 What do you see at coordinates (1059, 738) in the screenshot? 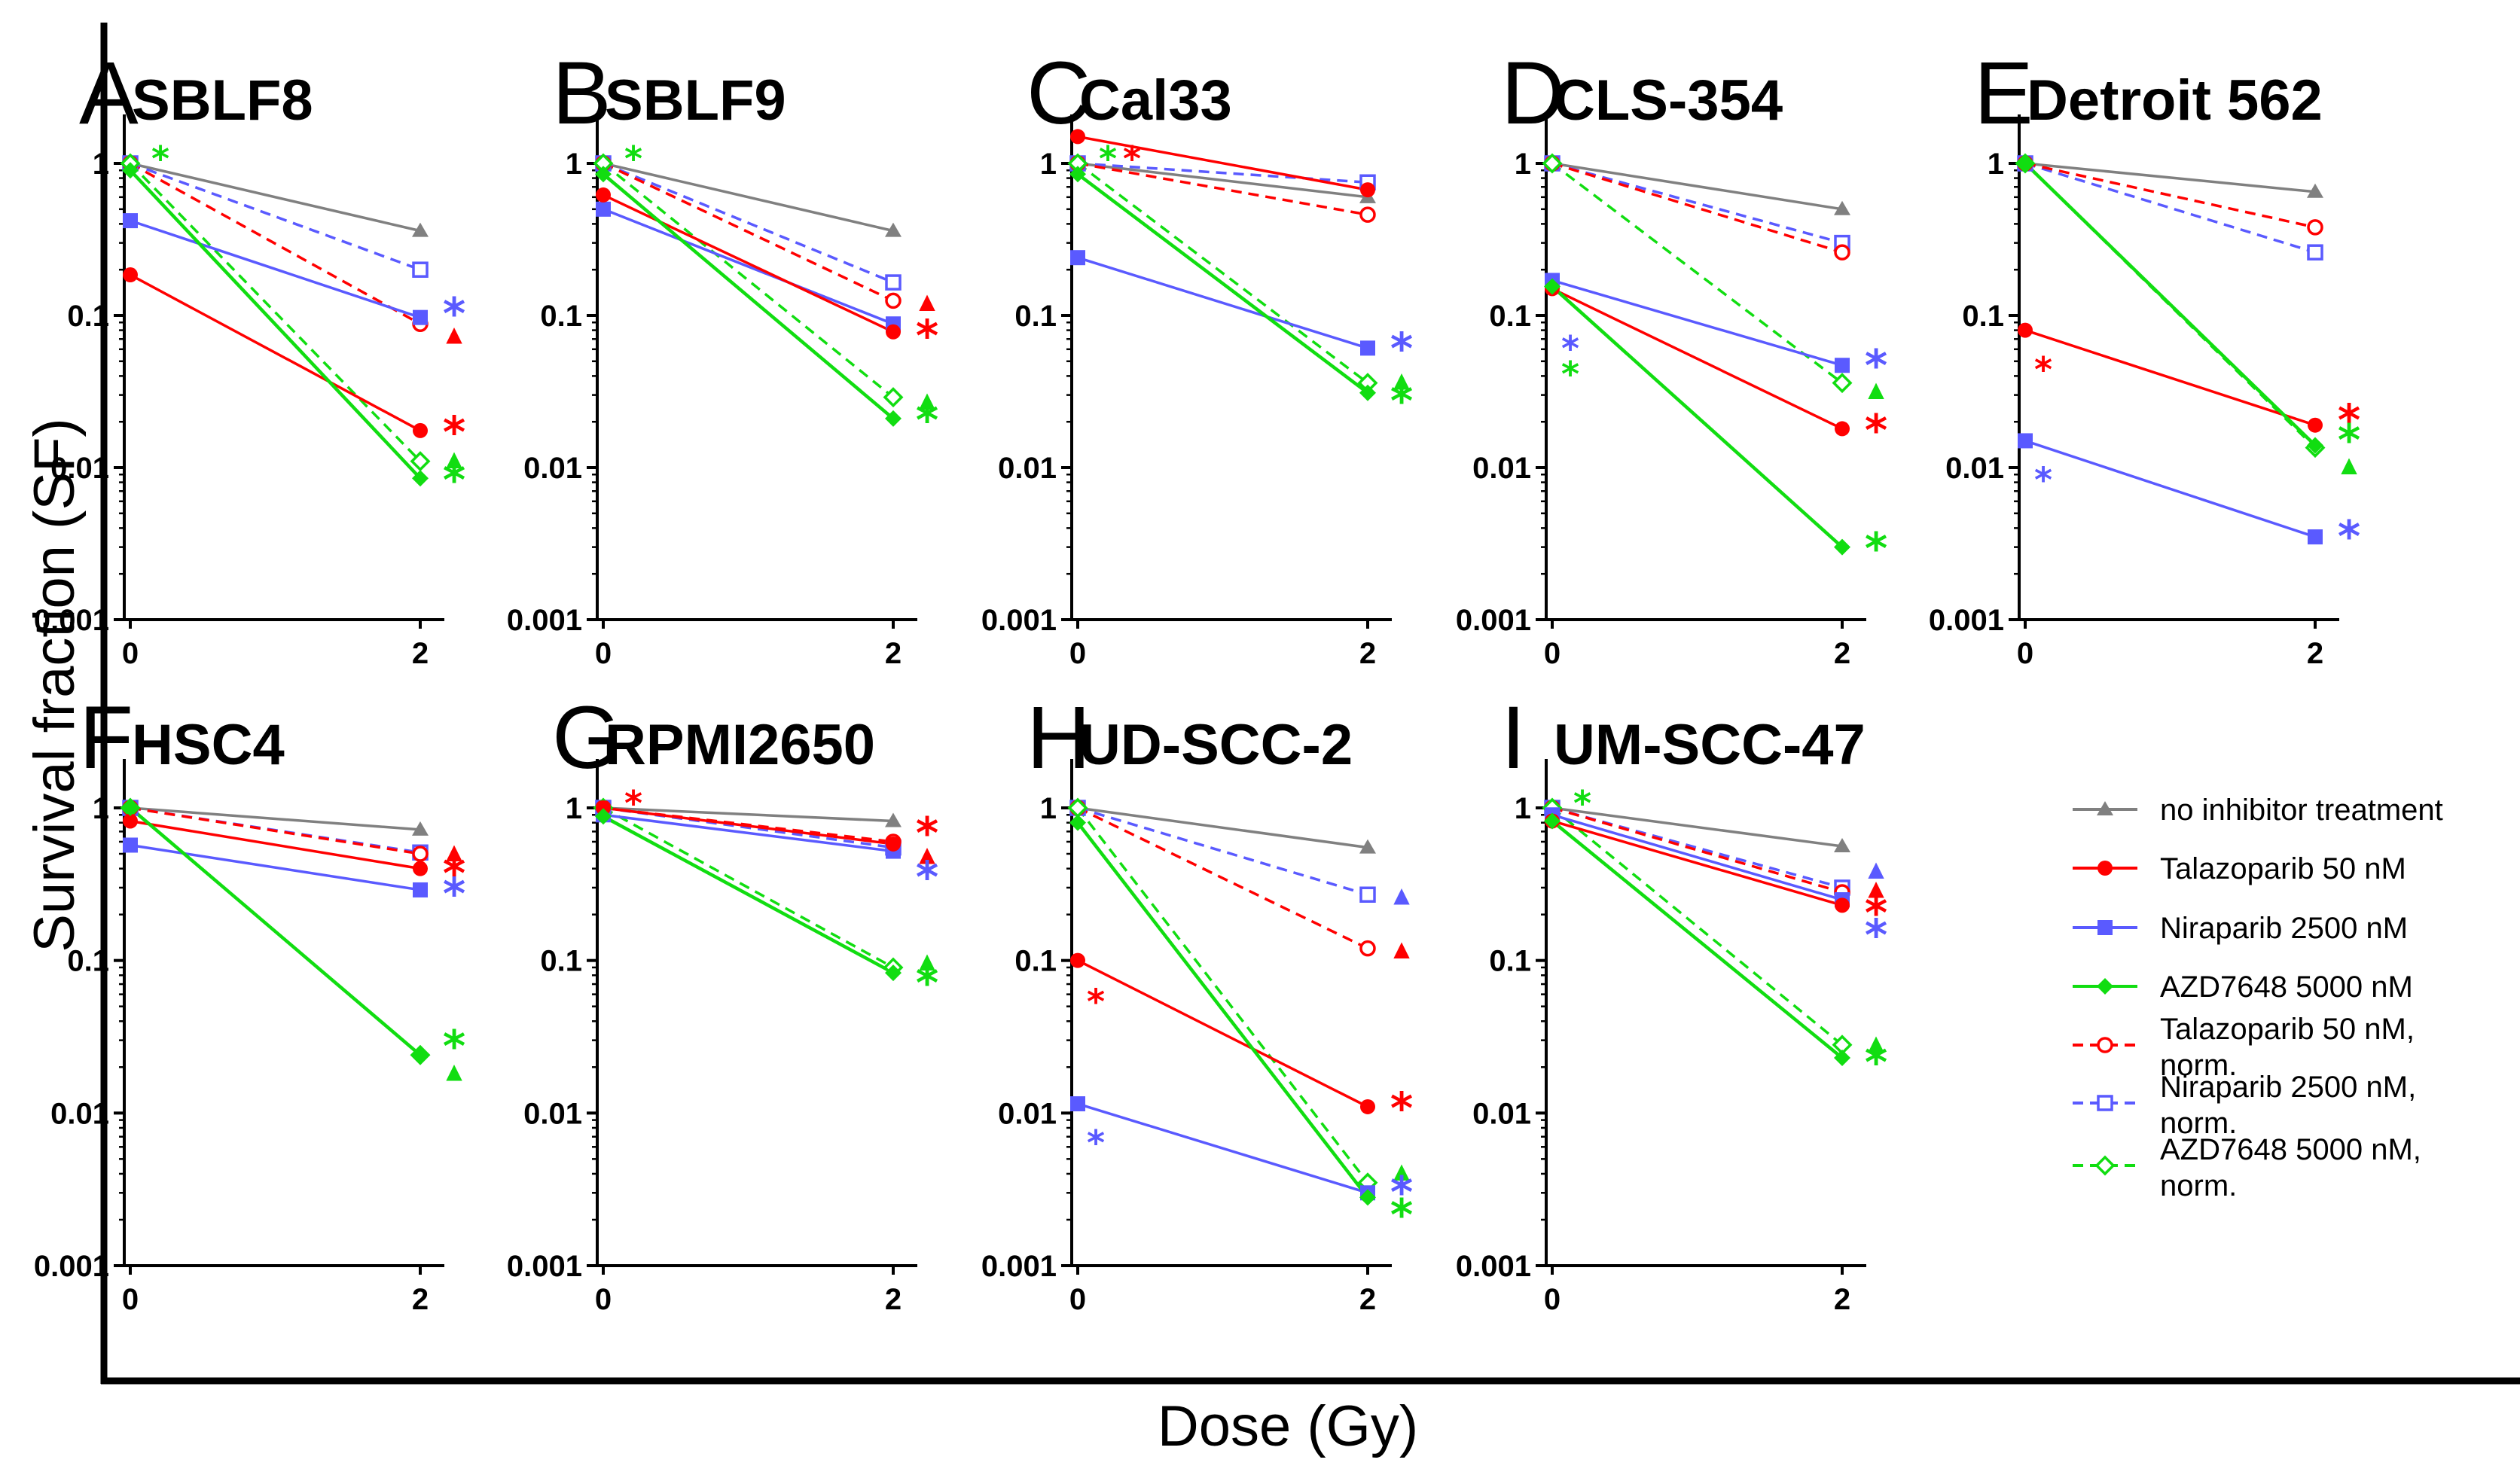
I see `panel-letter: H` at bounding box center [1059, 738].